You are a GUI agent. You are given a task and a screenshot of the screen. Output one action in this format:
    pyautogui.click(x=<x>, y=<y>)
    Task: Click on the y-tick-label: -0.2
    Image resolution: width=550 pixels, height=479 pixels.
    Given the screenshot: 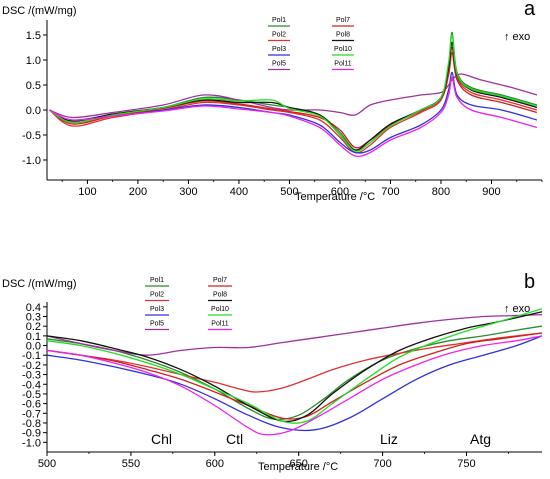 What is the action you would take?
    pyautogui.click(x=31, y=366)
    